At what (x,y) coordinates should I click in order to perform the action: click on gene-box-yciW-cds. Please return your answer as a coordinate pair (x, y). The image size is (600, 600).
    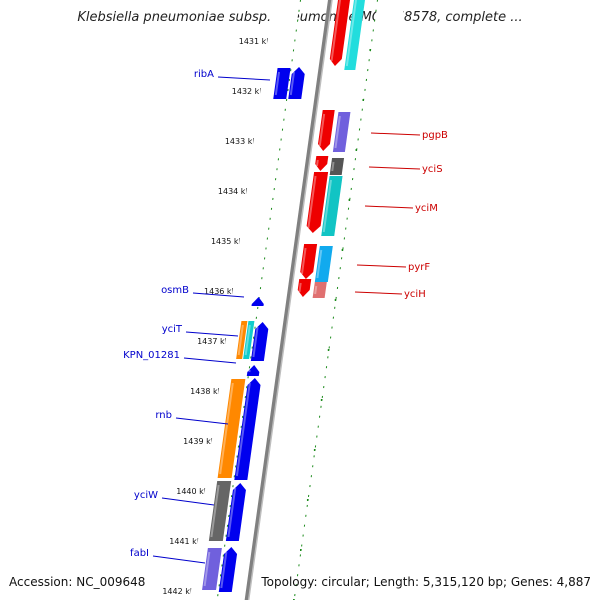
    Looking at the image, I should click on (220, 511).